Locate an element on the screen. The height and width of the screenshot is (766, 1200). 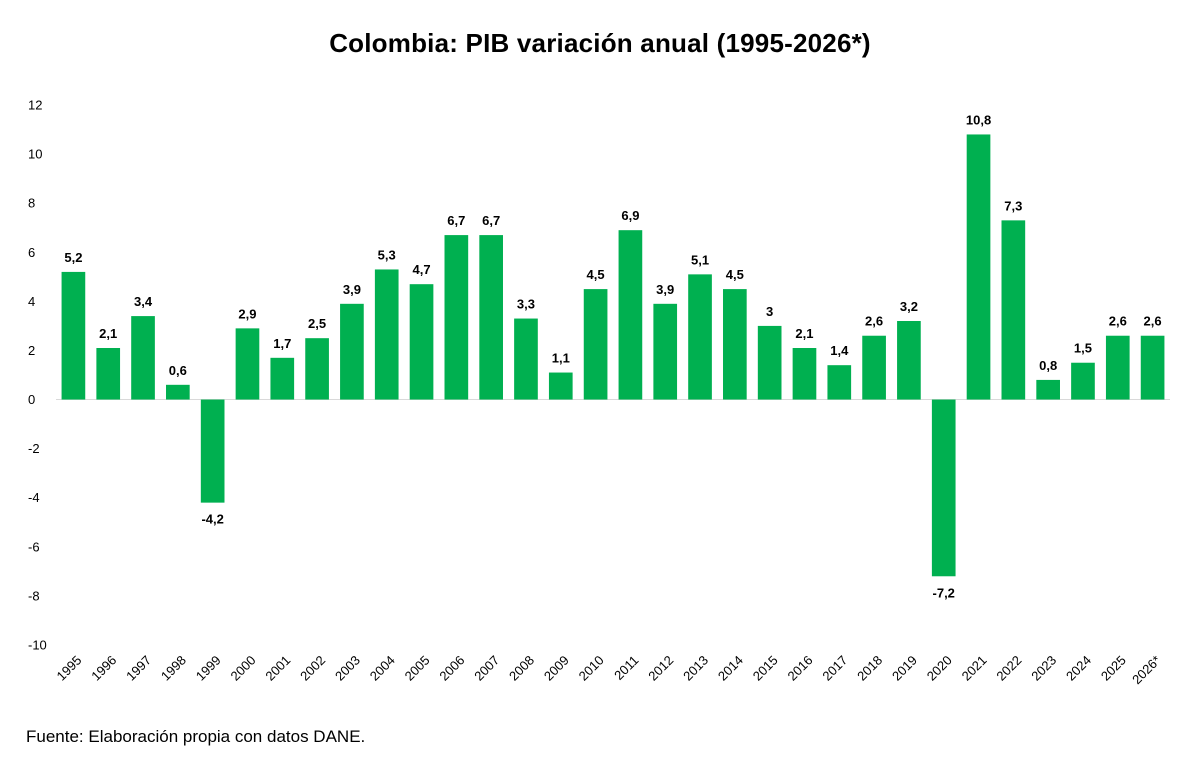
x-tick-label: 1996 is located at coordinates (103, 668).